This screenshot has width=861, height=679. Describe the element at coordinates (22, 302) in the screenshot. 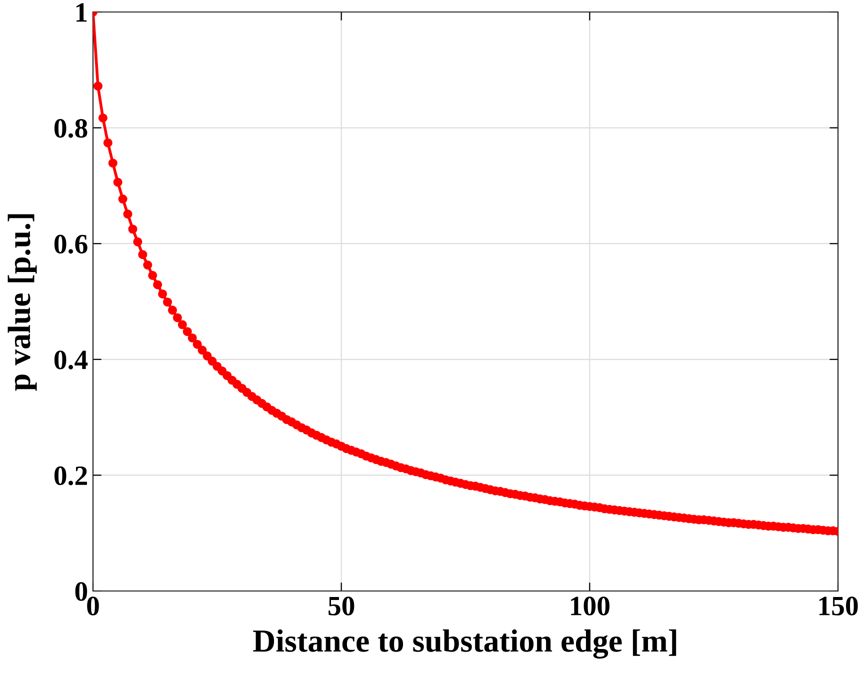

I see `y-axis-title: p value [p.u.]` at that location.